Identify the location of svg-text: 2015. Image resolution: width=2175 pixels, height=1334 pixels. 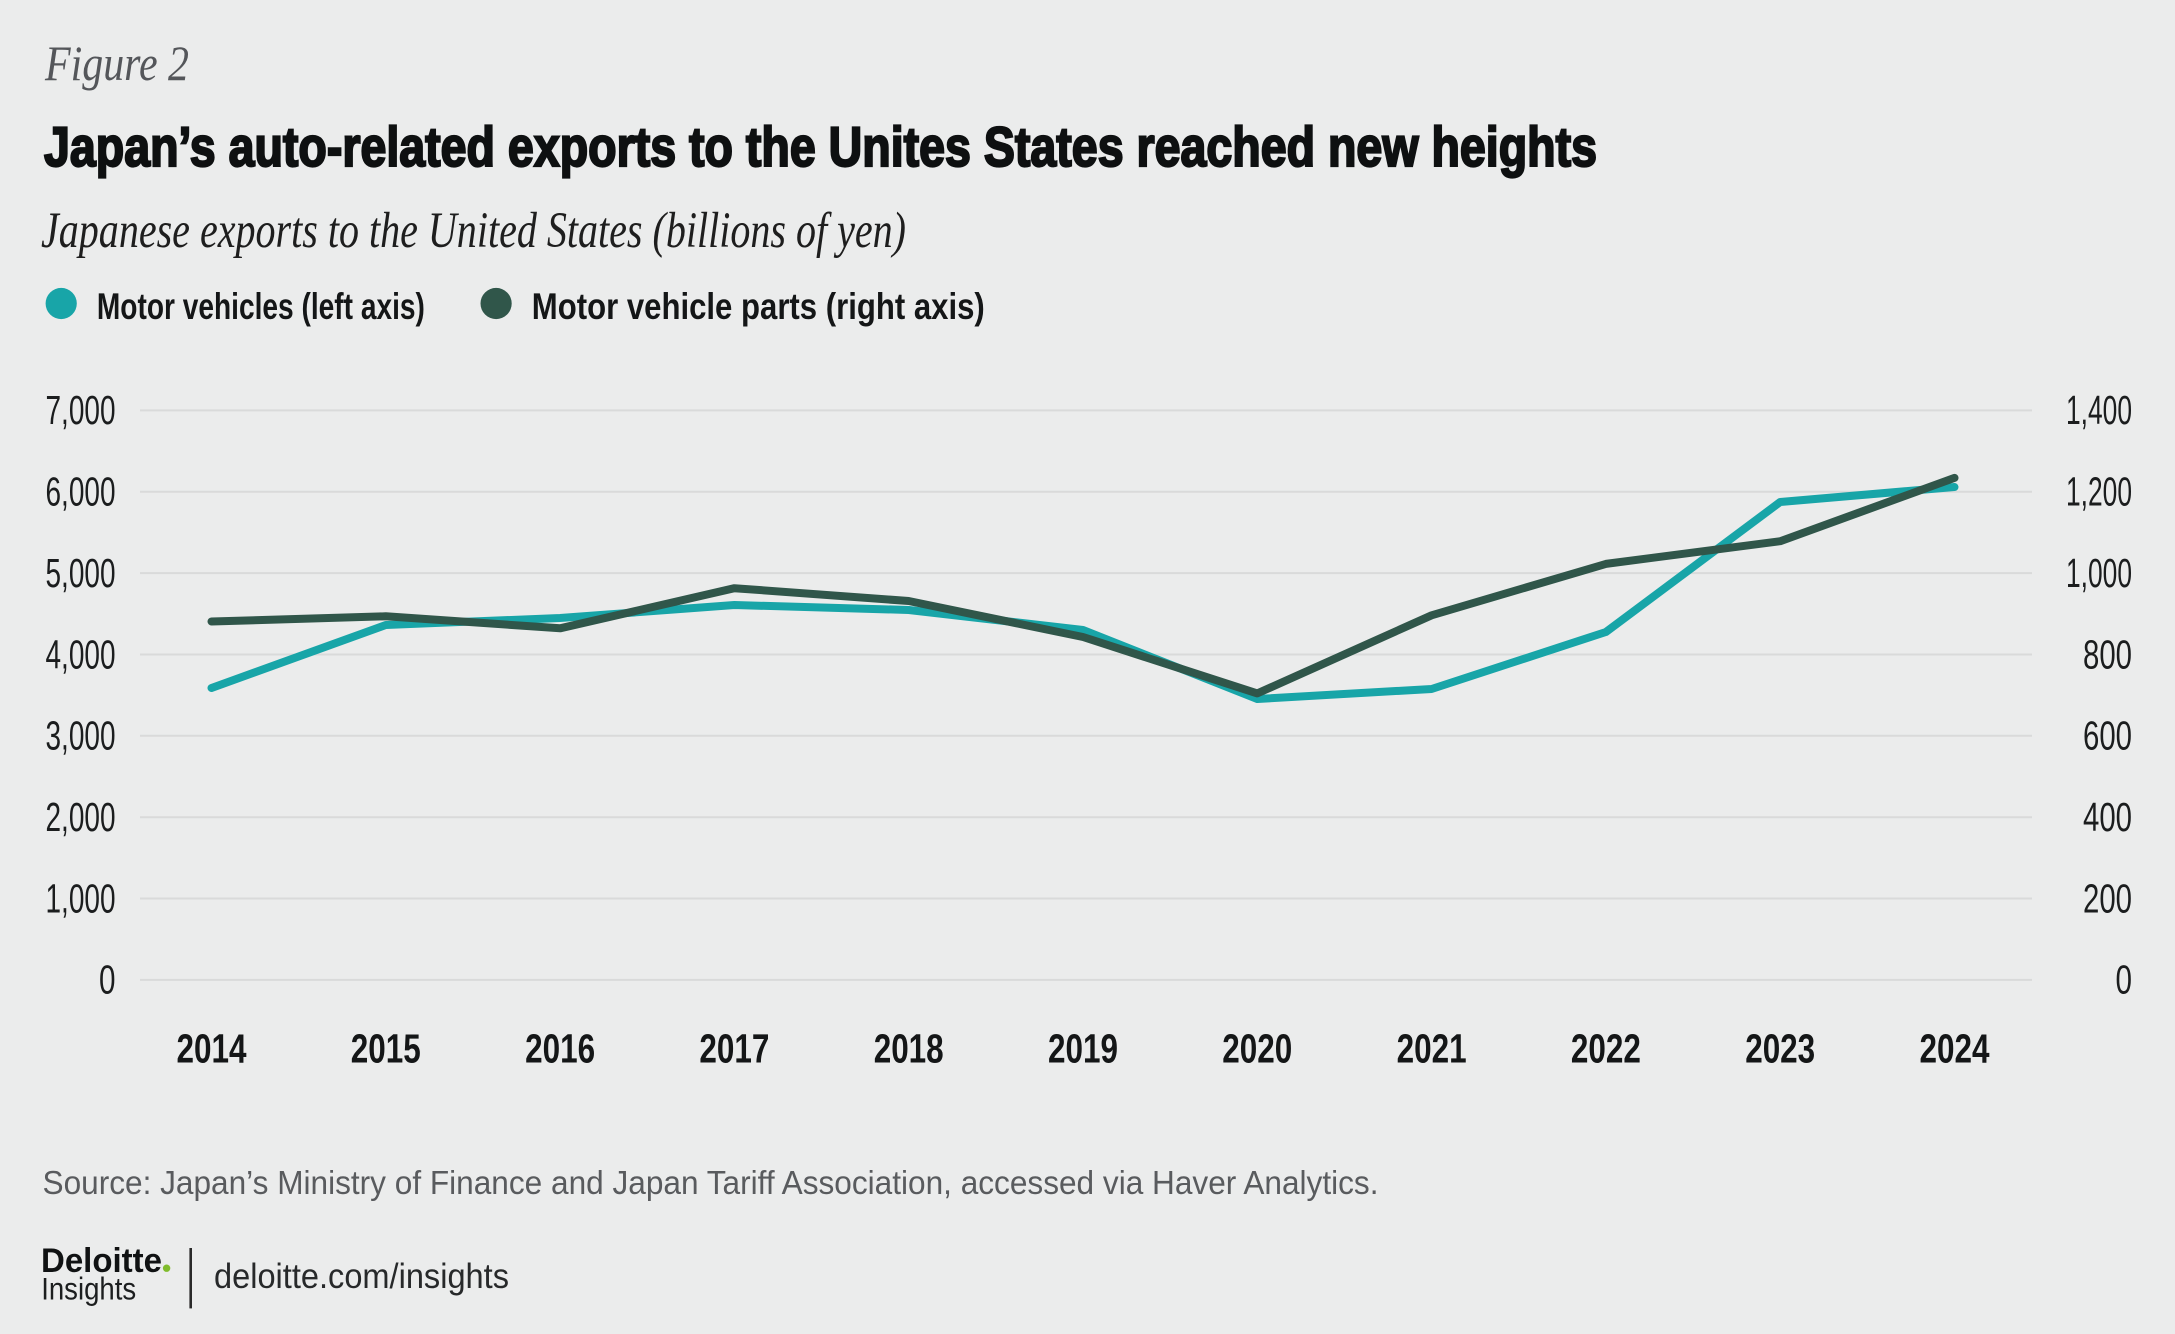
(386, 1049).